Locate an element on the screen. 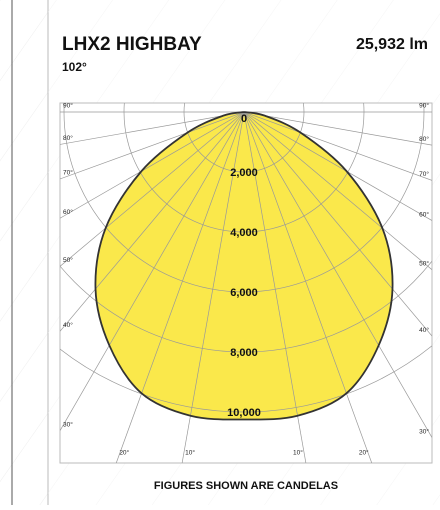 The width and height of the screenshot is (440, 510). footer-note: FIGURES SHOWN ARE CANDELAS is located at coordinates (246, 486).